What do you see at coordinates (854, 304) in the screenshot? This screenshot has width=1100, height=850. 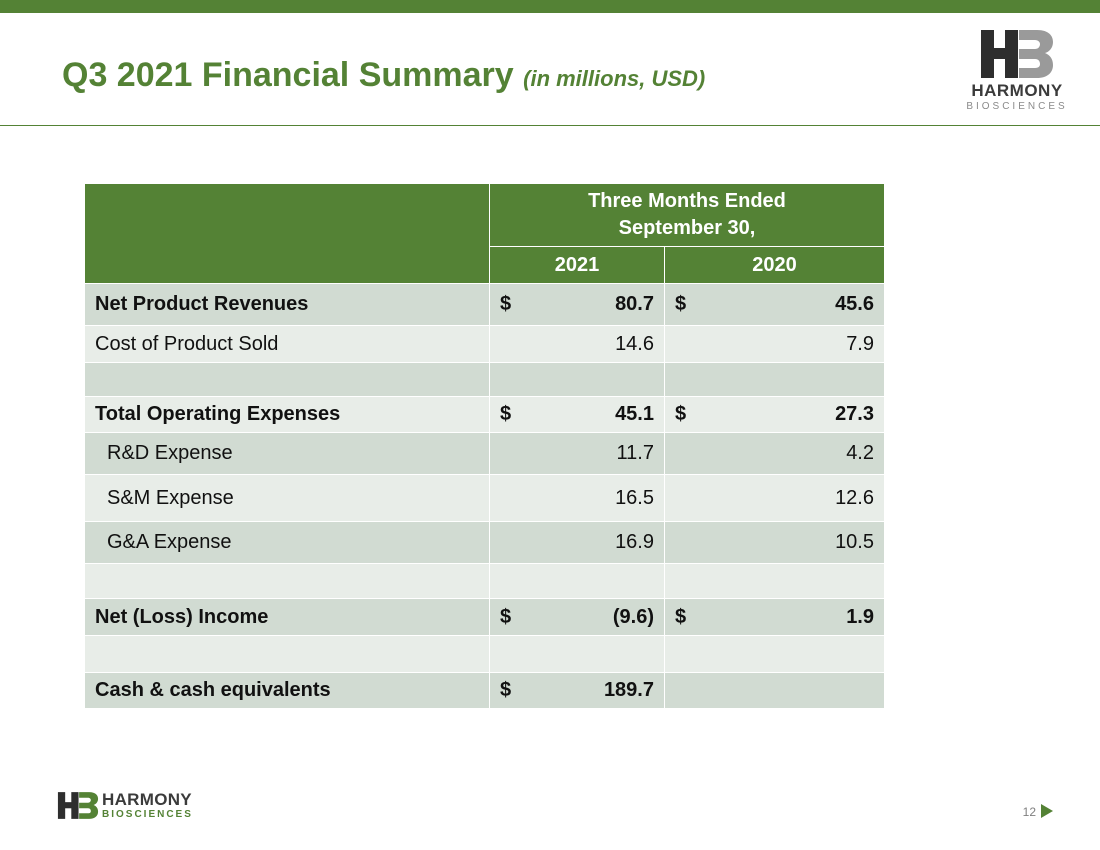 I see `cell-value: 45.6` at bounding box center [854, 304].